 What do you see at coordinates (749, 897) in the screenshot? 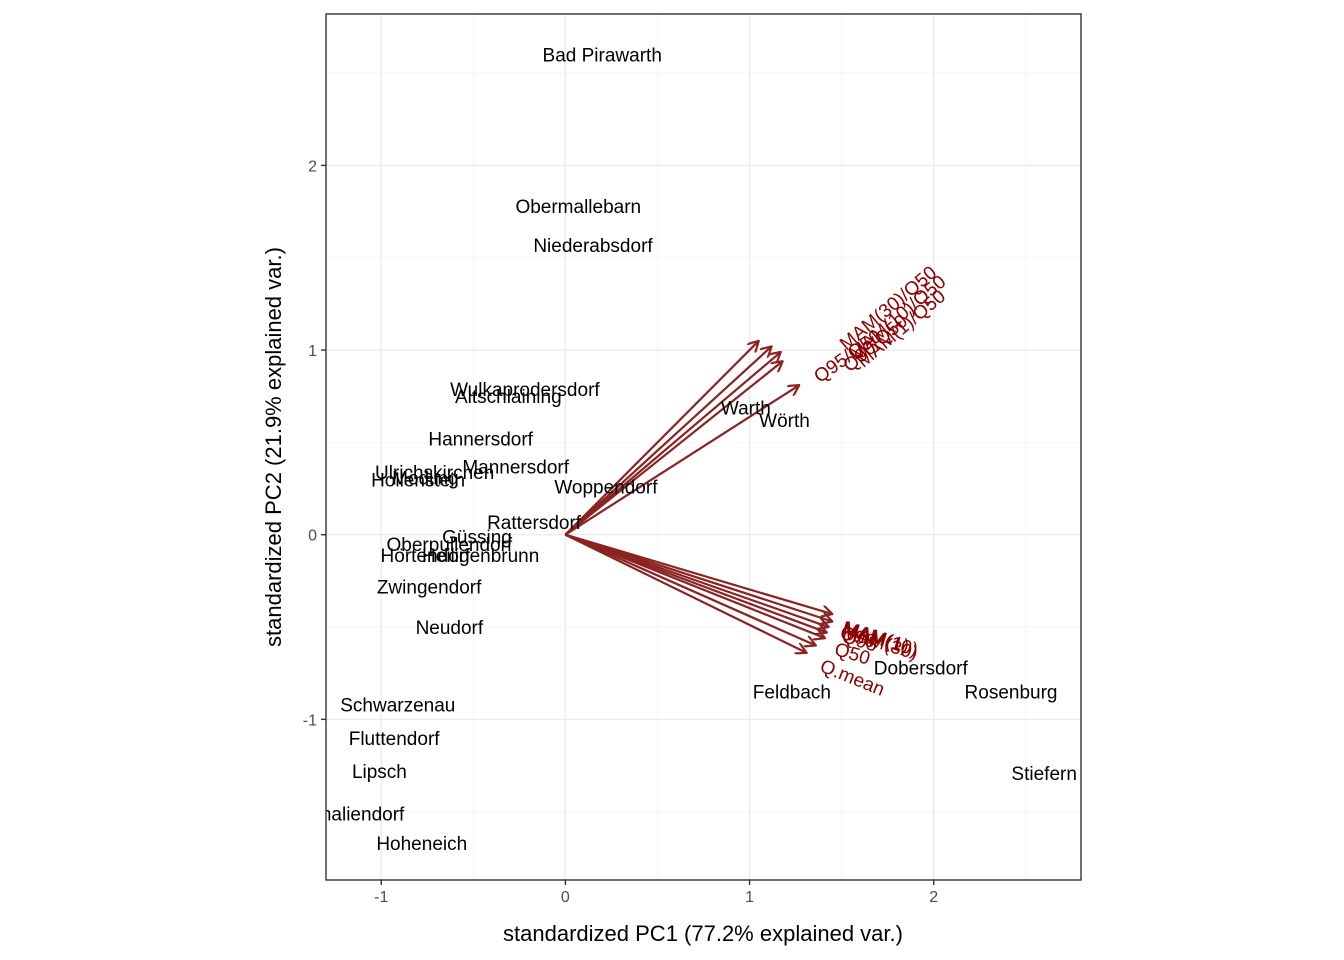
I see `x-tick-label: 1` at bounding box center [749, 897].